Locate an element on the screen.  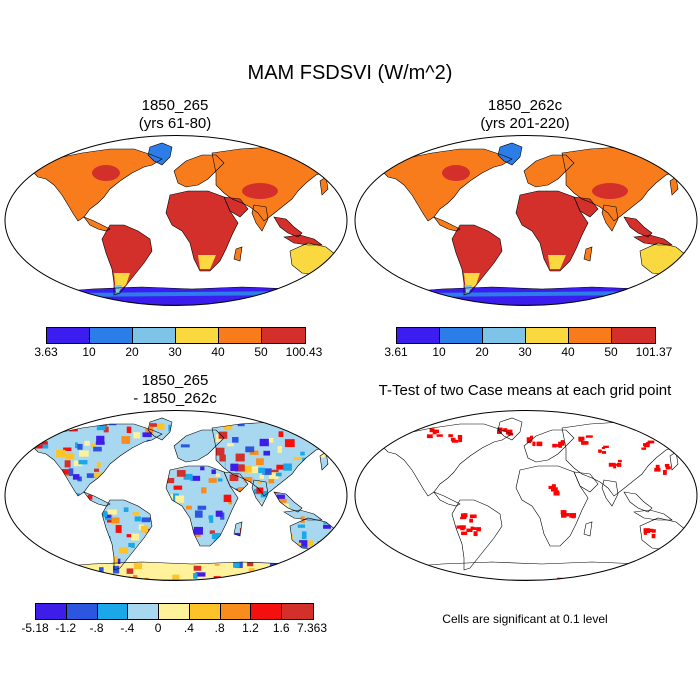
map-difference is located at coordinates (176, 495).